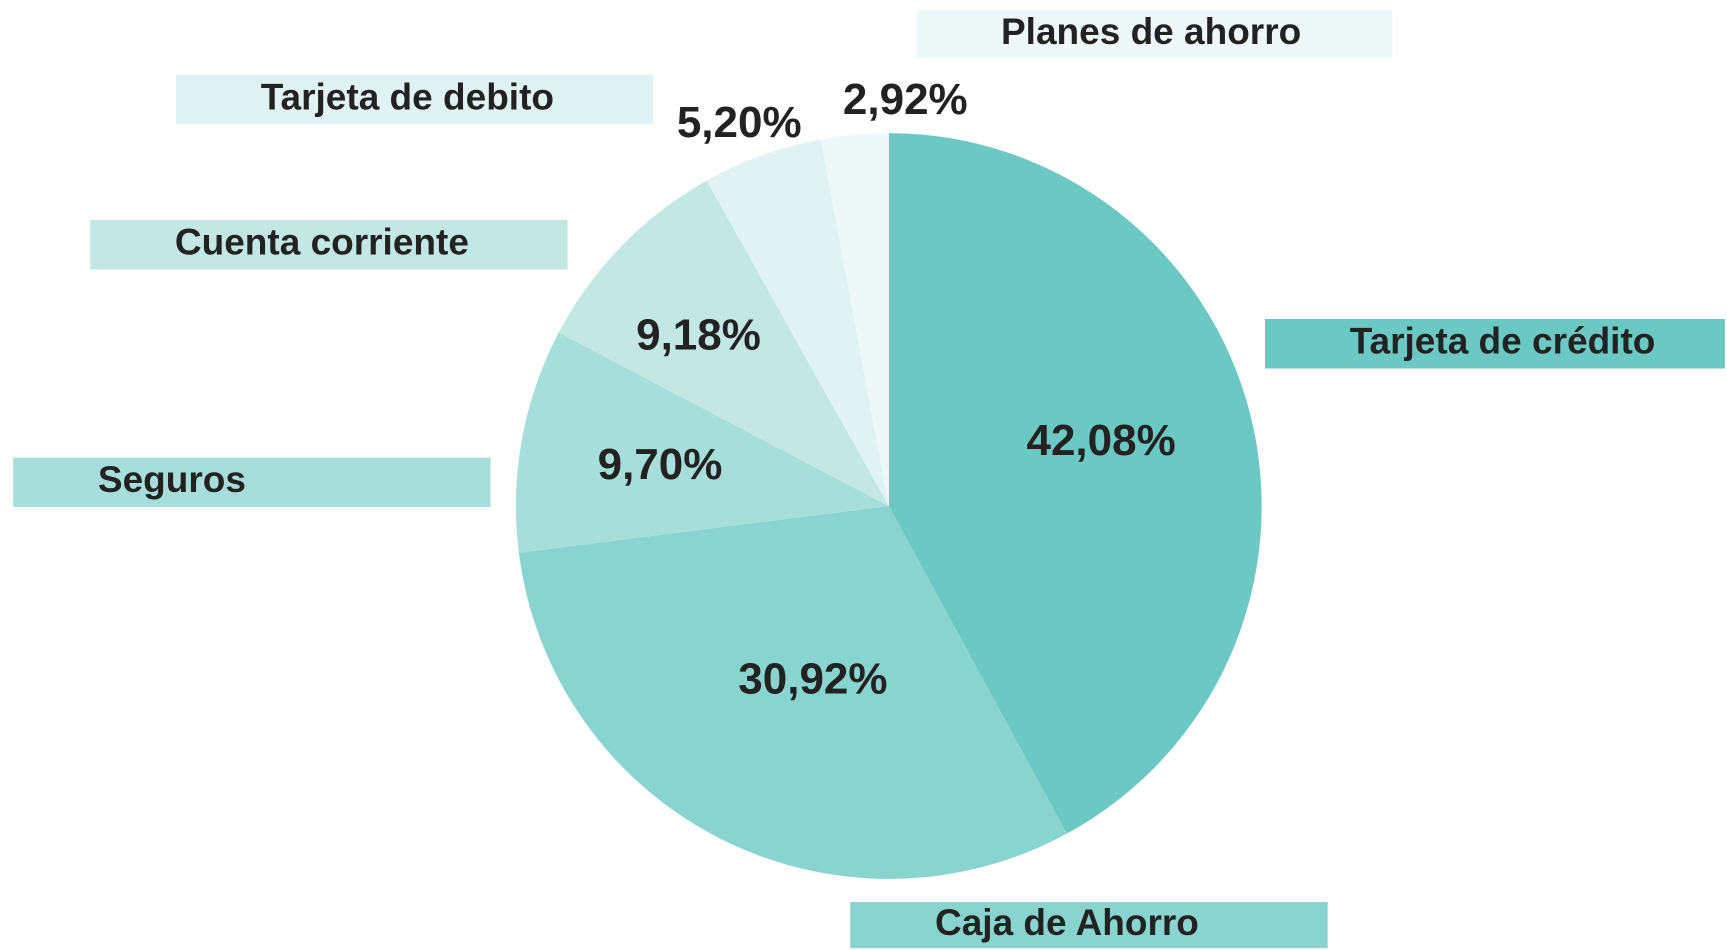 This screenshot has height=950, width=1727. What do you see at coordinates (698, 334) in the screenshot?
I see `value-label: 9,18%` at bounding box center [698, 334].